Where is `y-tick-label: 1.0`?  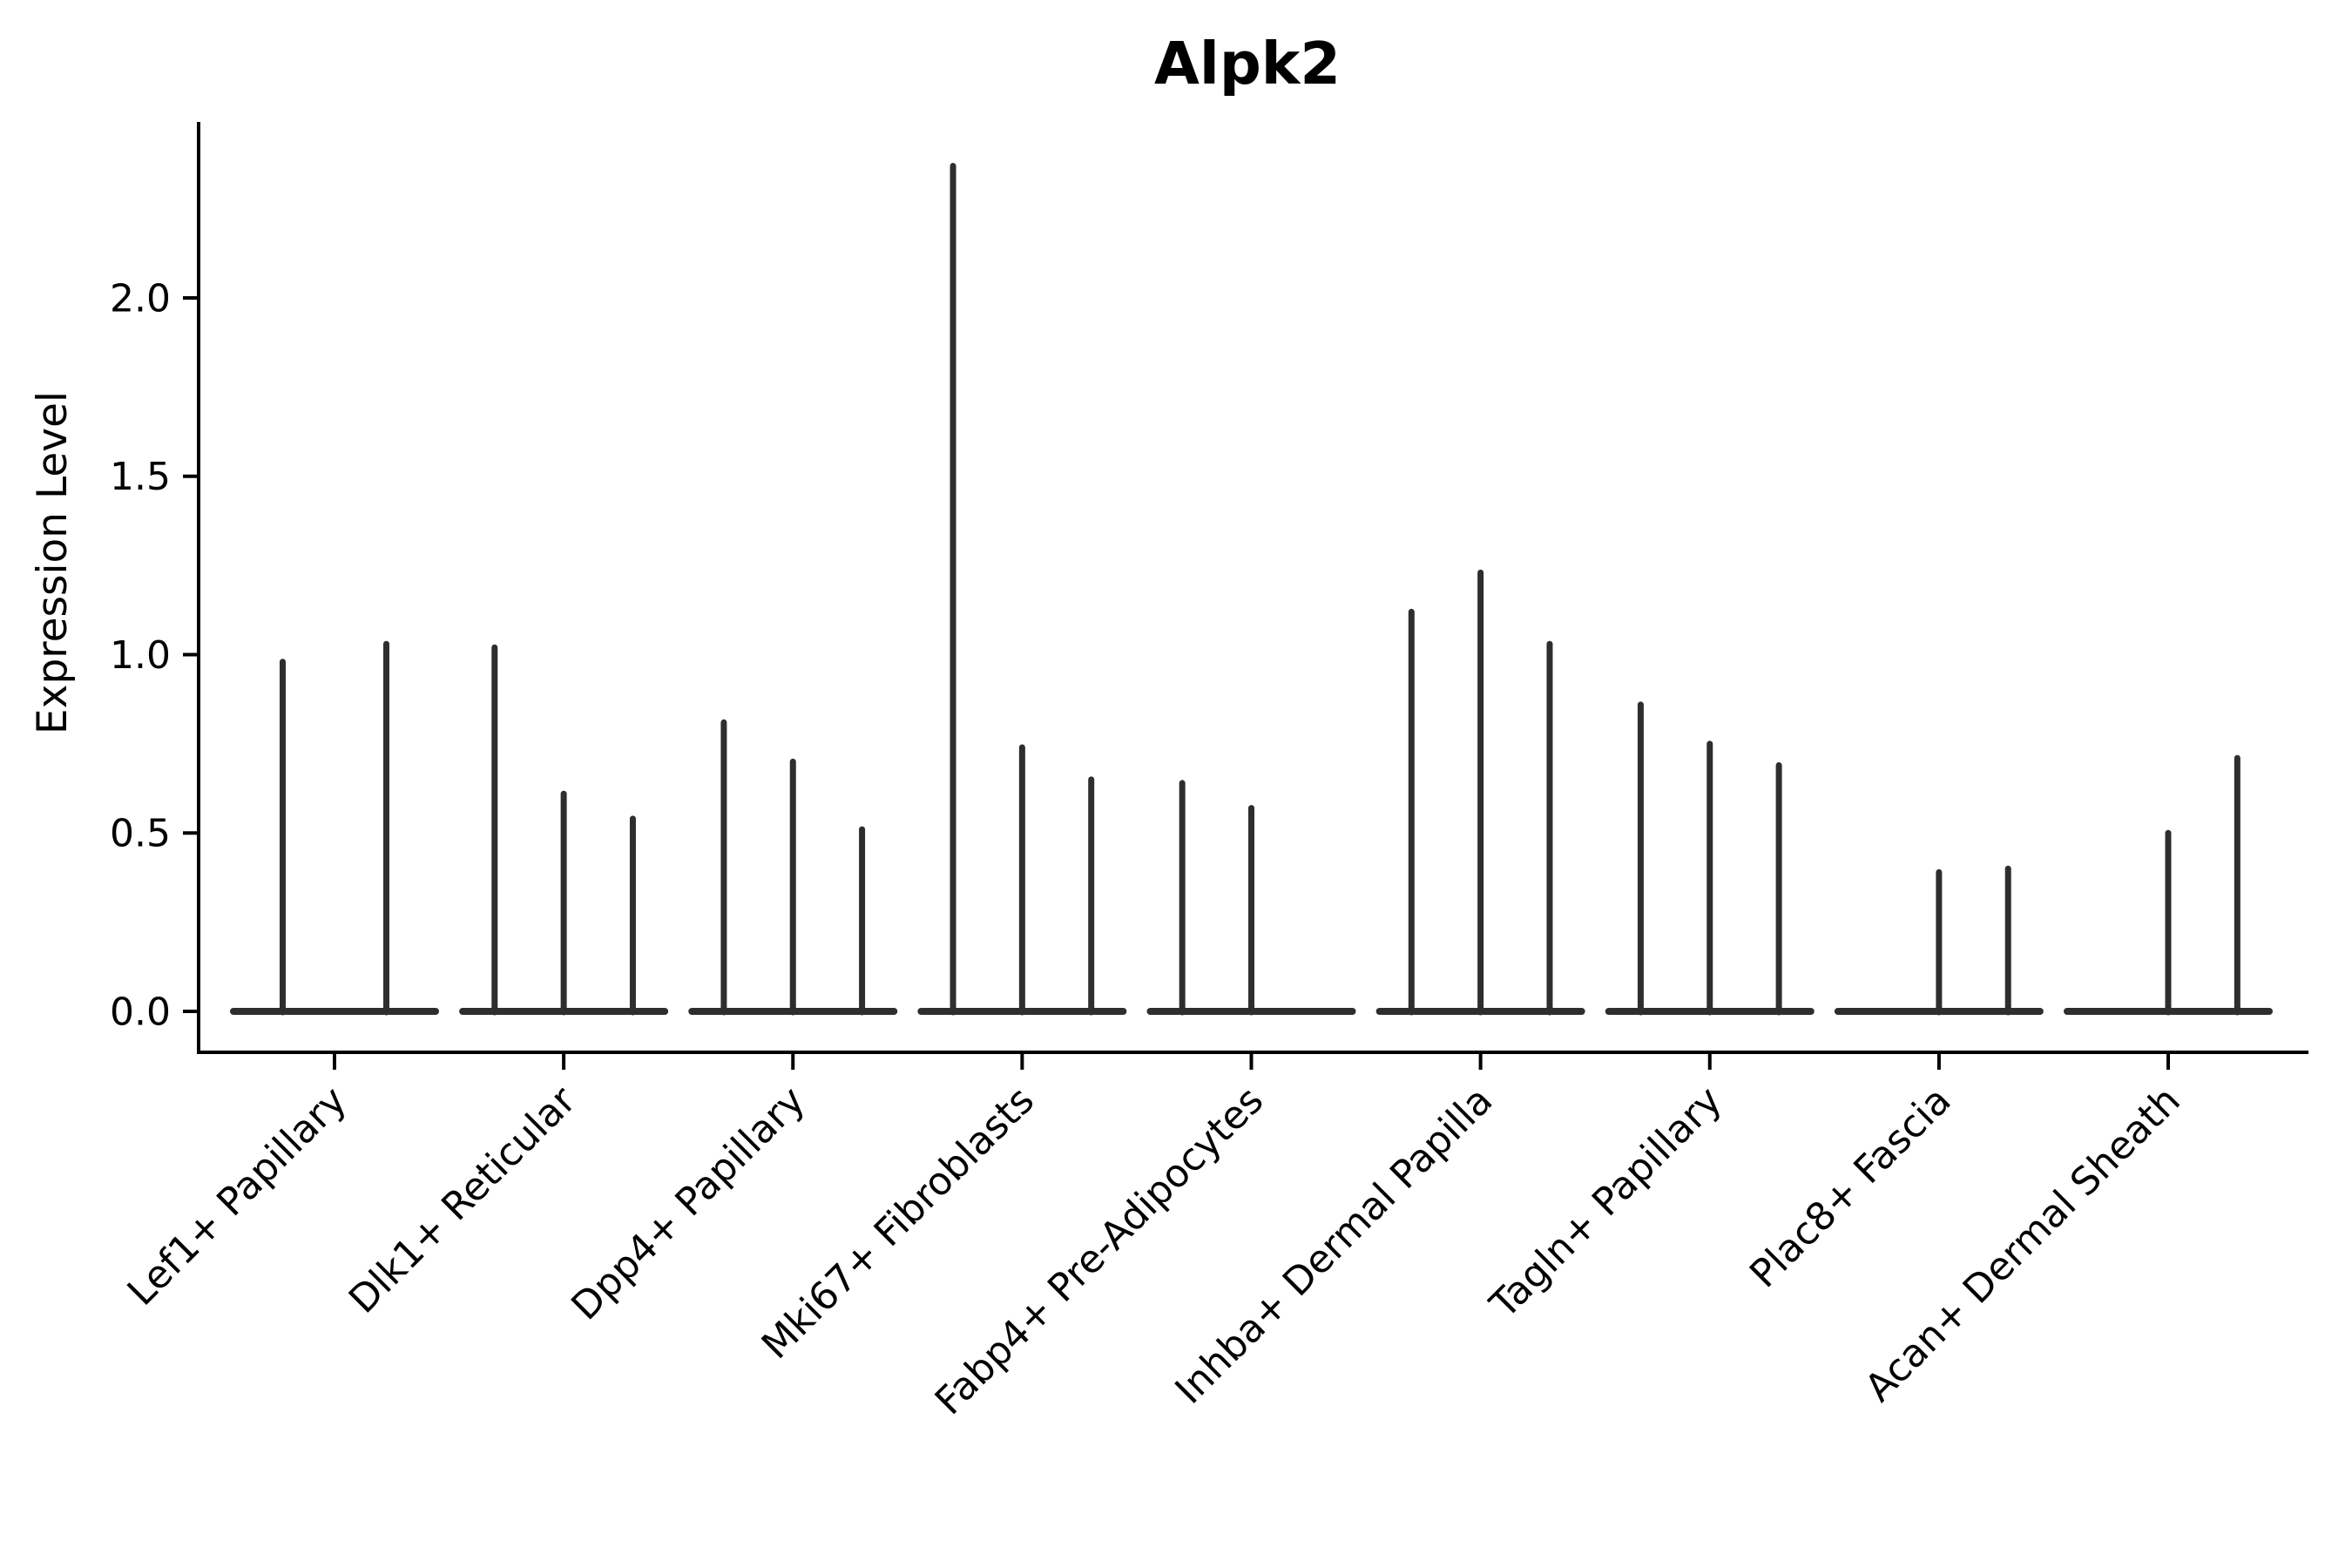 y-tick-label: 1.0 is located at coordinates (140, 655).